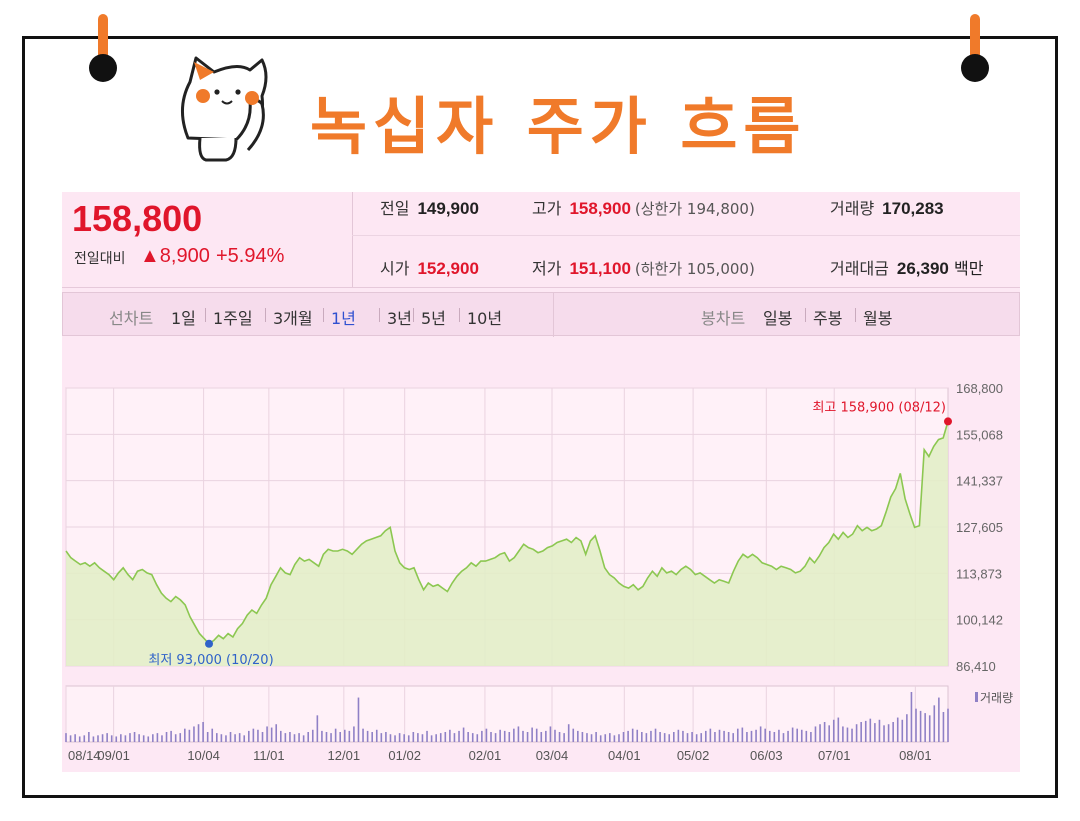  Describe the element at coordinates (343, 318) in the screenshot. I see `tab-period-3: 1년` at that location.